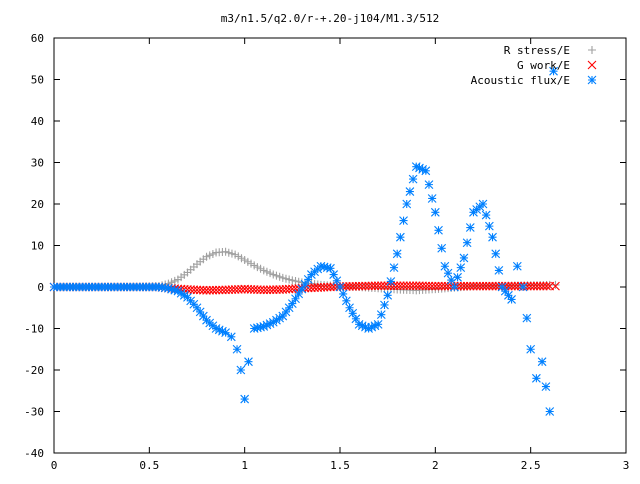 Image resolution: width=640 pixels, height=484 pixels. I want to click on y-tick-label: 60, so click(37, 38).